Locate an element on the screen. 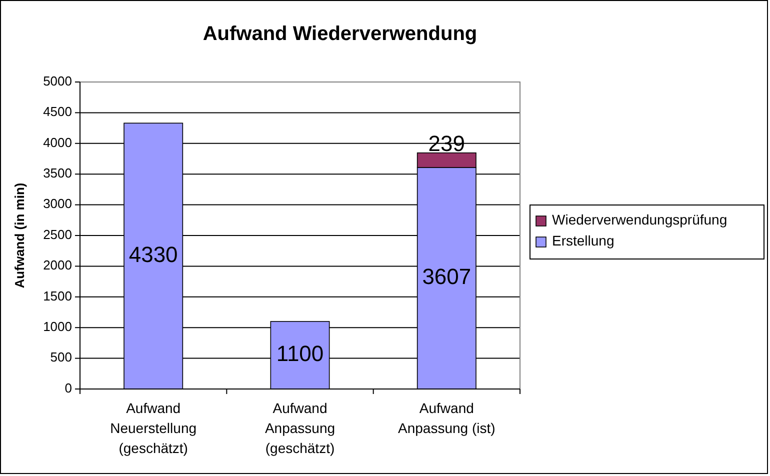  data-label: 3607 is located at coordinates (447, 277).